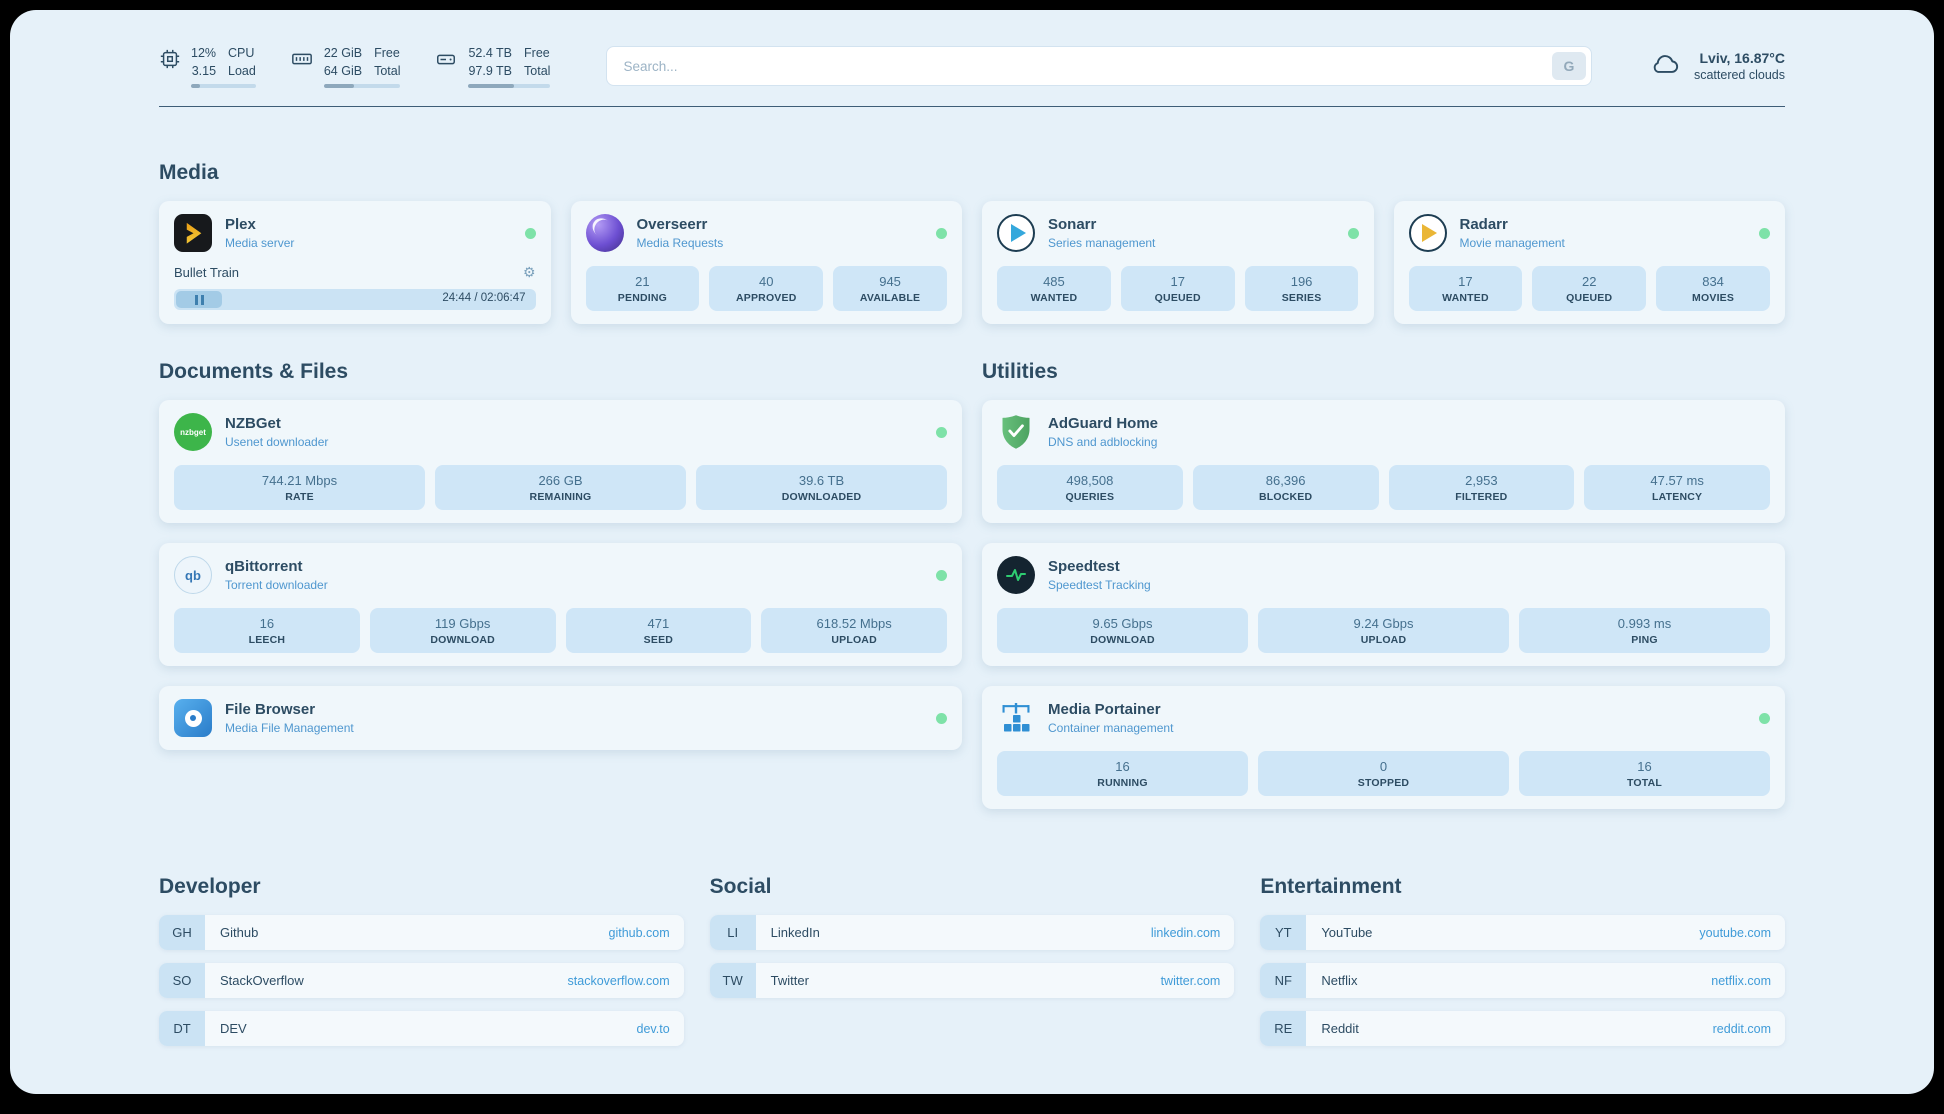 The height and width of the screenshot is (1114, 1944). Describe the element at coordinates (253, 424) in the screenshot. I see `service-name: NZBGet` at that location.